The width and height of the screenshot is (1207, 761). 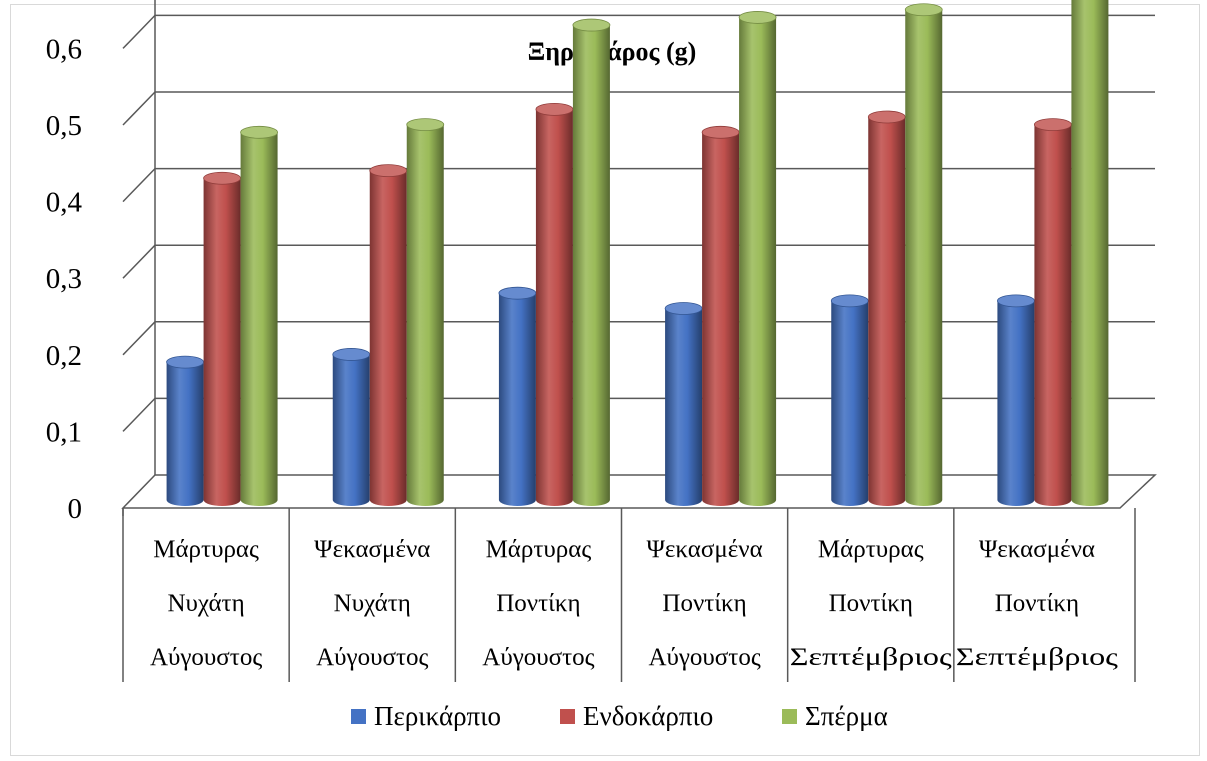 I want to click on y-tick-label: 0,6, so click(x=64, y=49).